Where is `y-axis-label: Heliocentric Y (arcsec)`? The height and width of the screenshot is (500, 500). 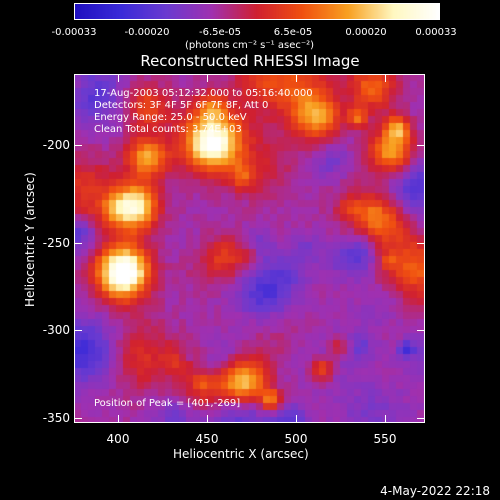
y-axis-label: Heliocentric Y (arcsec) is located at coordinates (30, 239).